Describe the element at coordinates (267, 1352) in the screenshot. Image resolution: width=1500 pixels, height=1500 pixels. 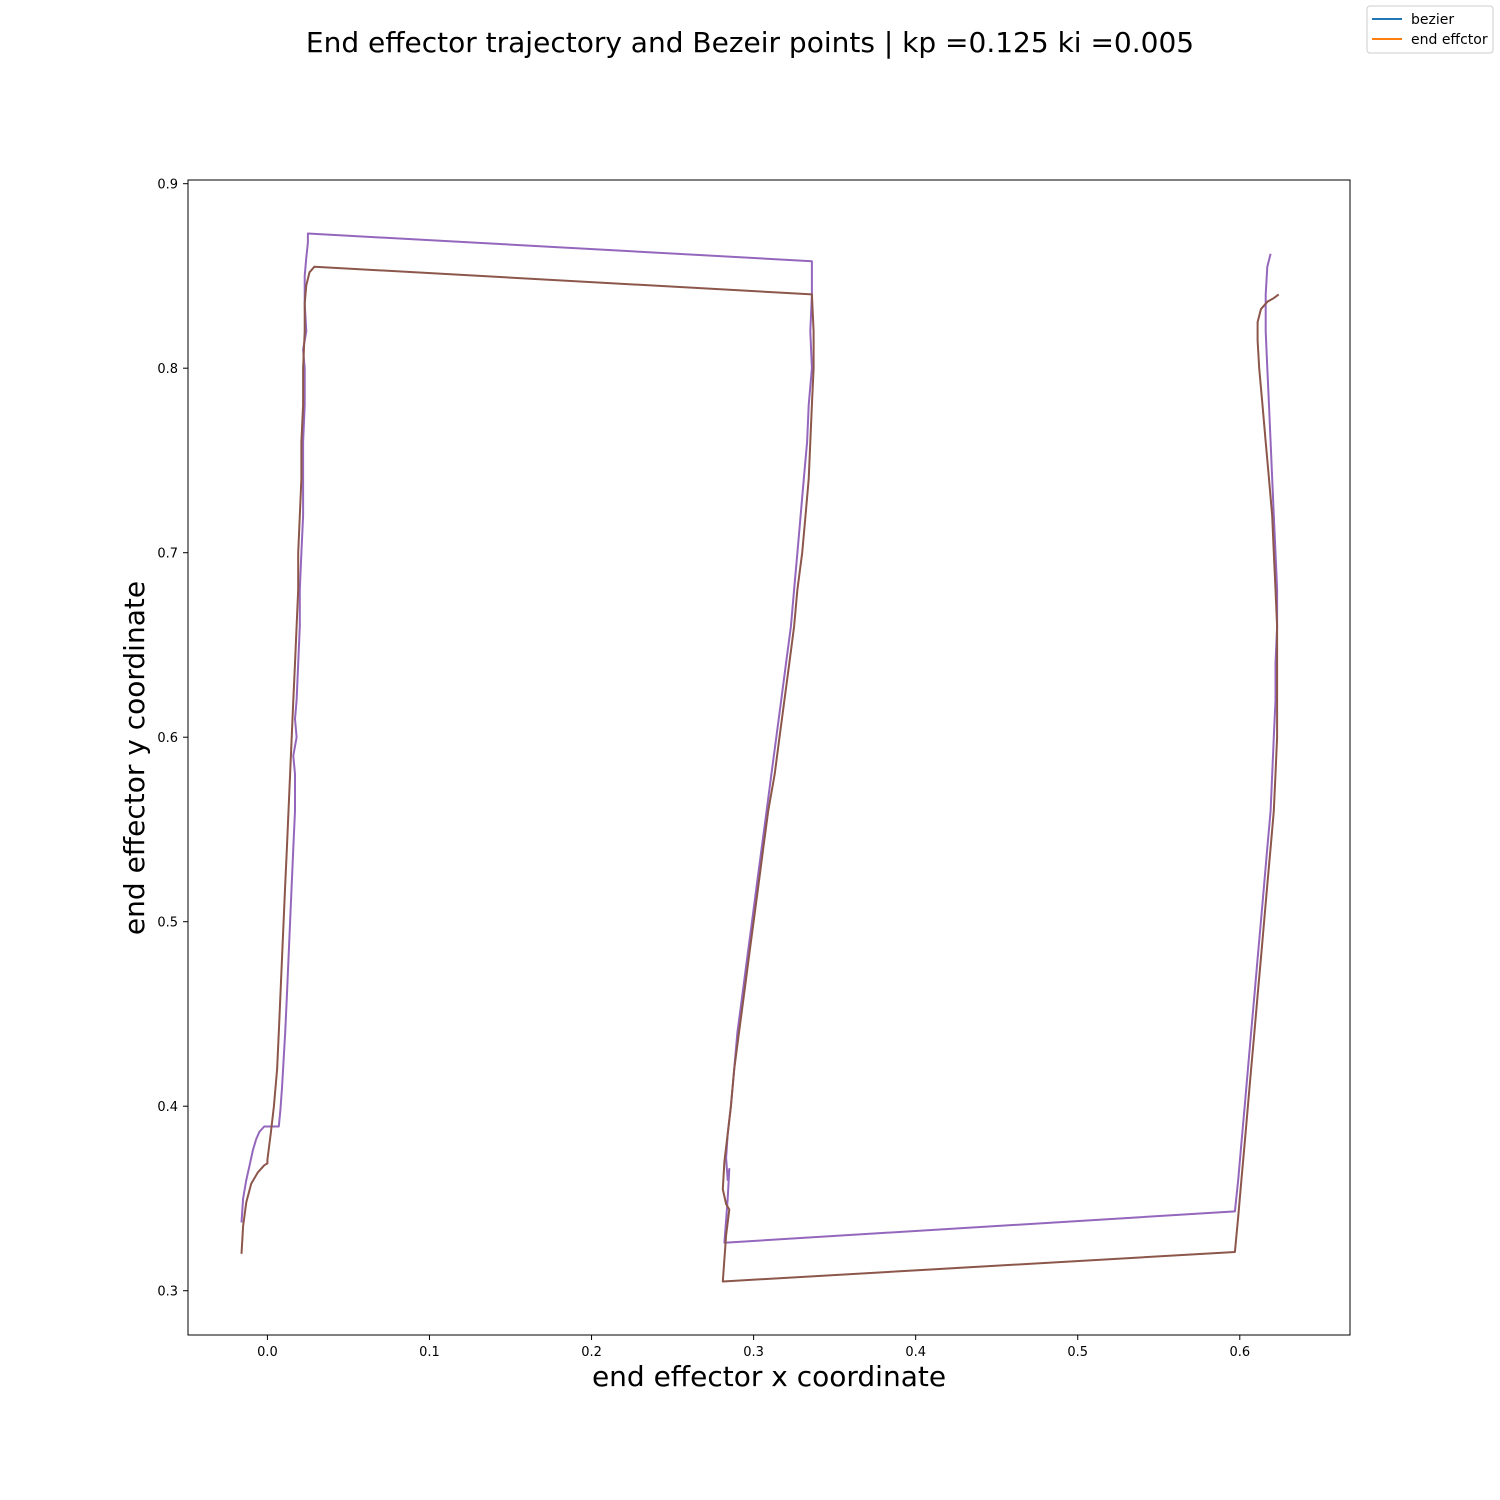
I see `x-tick-label: 0.0` at that location.